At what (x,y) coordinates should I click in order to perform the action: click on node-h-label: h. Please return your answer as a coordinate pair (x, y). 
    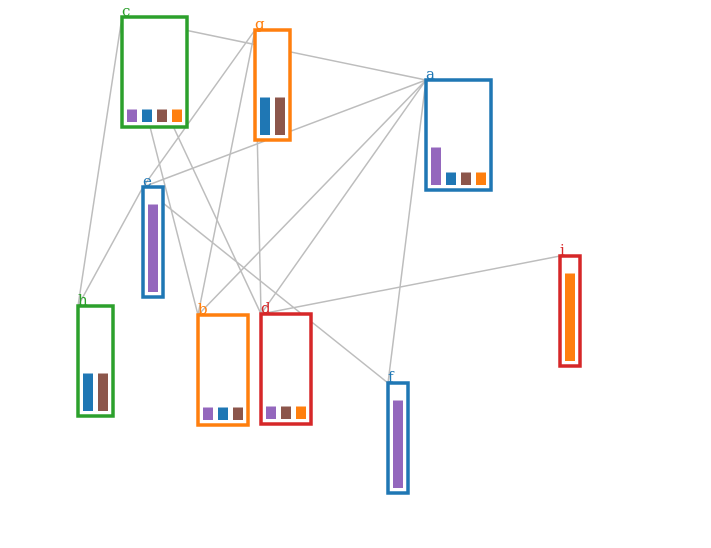
    Looking at the image, I should click on (83, 300).